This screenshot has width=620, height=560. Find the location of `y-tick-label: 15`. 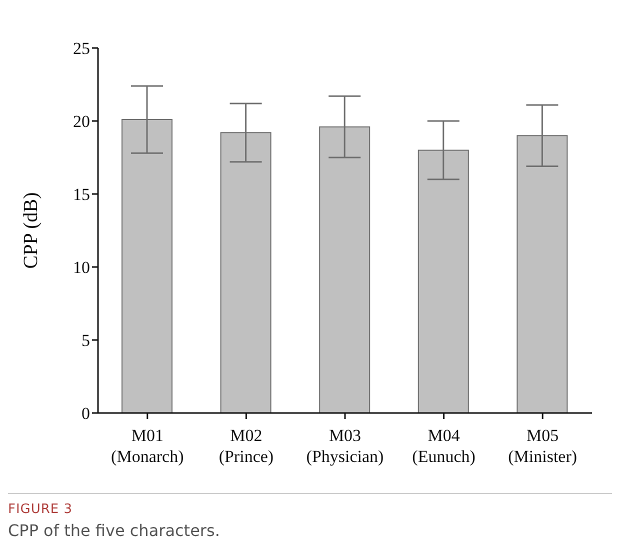

y-tick-label: 15 is located at coordinates (81, 194).